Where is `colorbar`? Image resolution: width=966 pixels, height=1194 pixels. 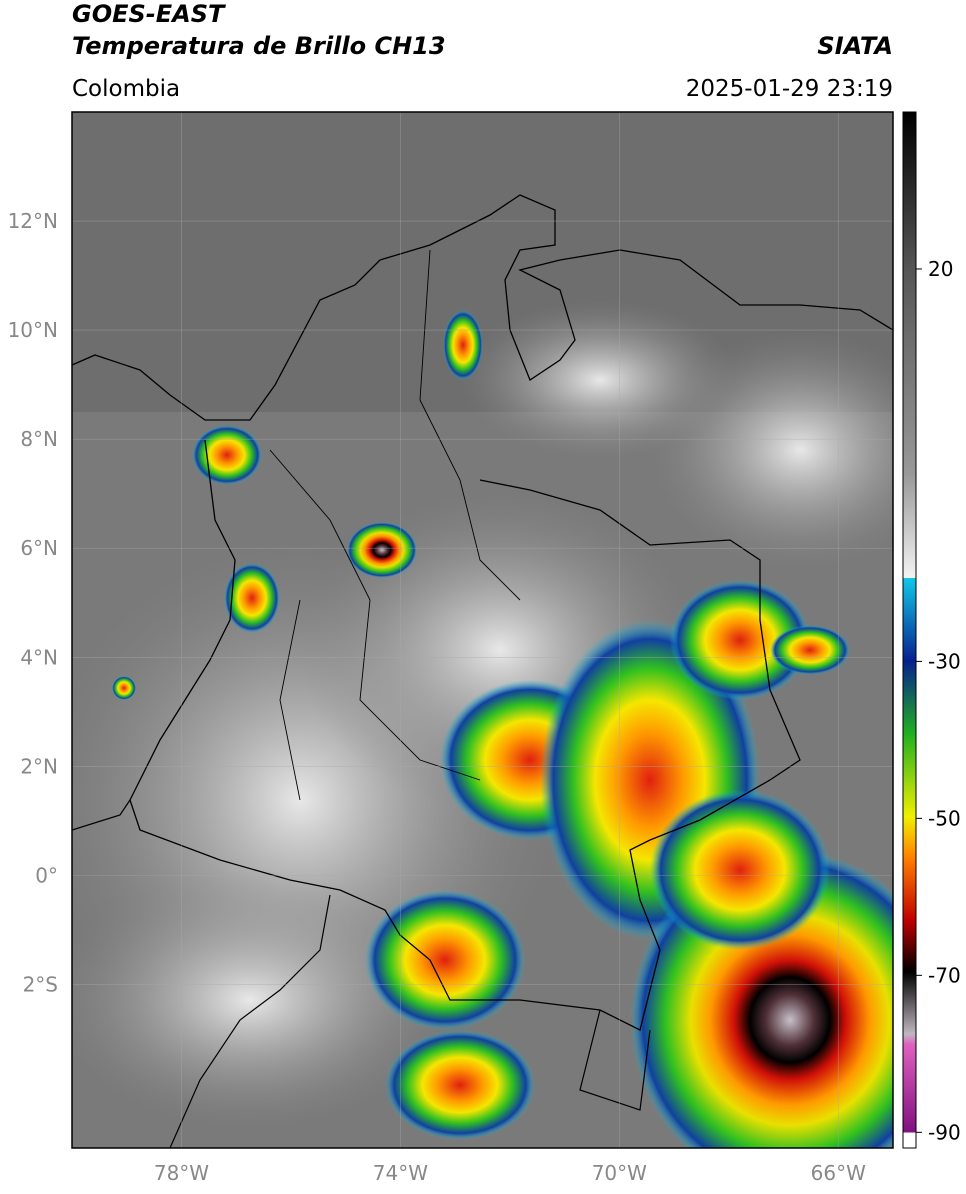 colorbar is located at coordinates (909, 630).